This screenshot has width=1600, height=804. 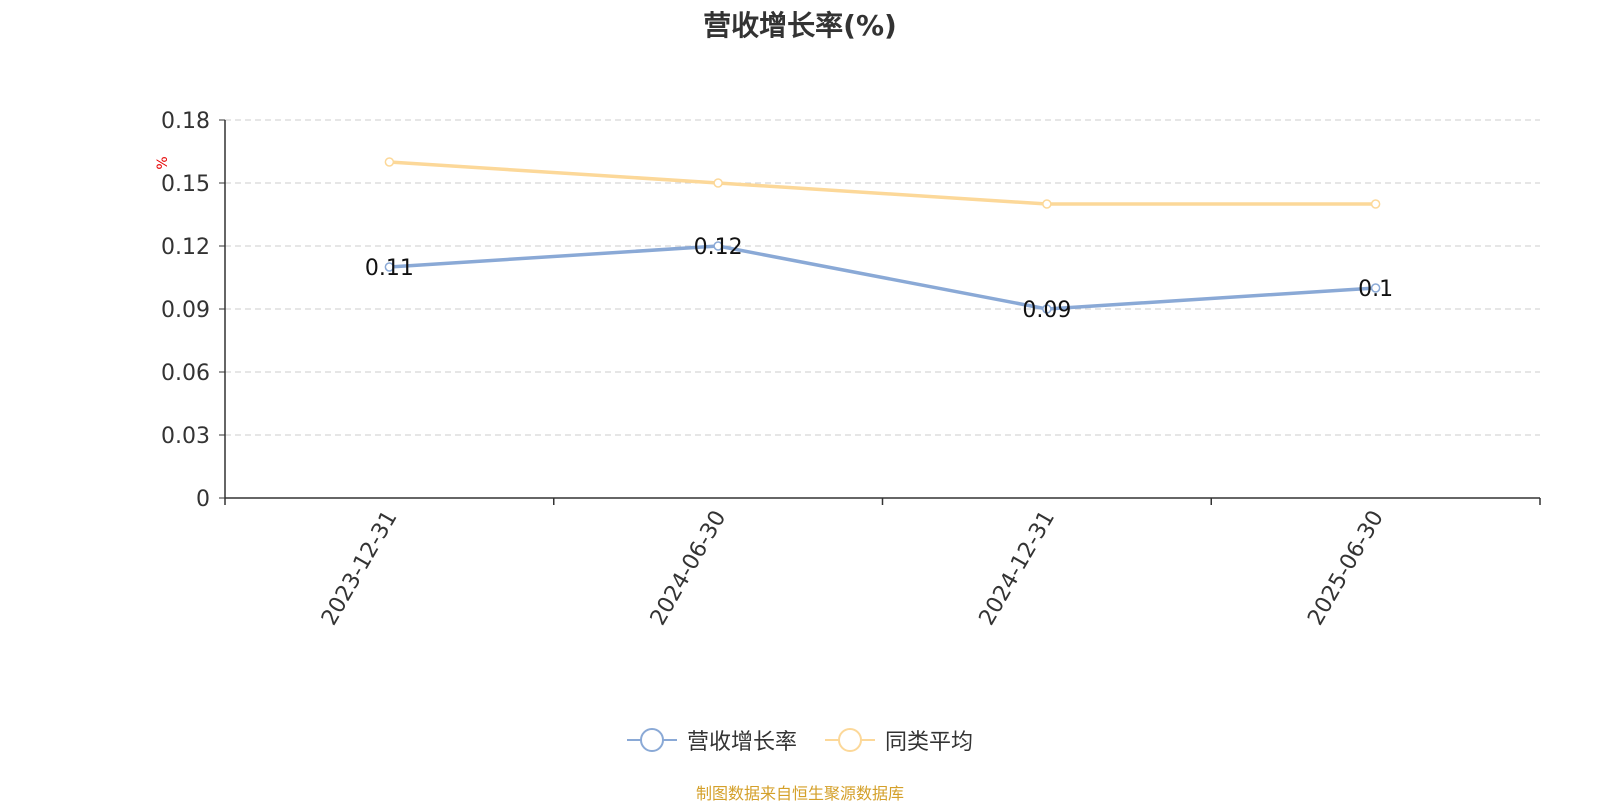 I want to click on y-tick-label: 0, so click(x=203, y=499).